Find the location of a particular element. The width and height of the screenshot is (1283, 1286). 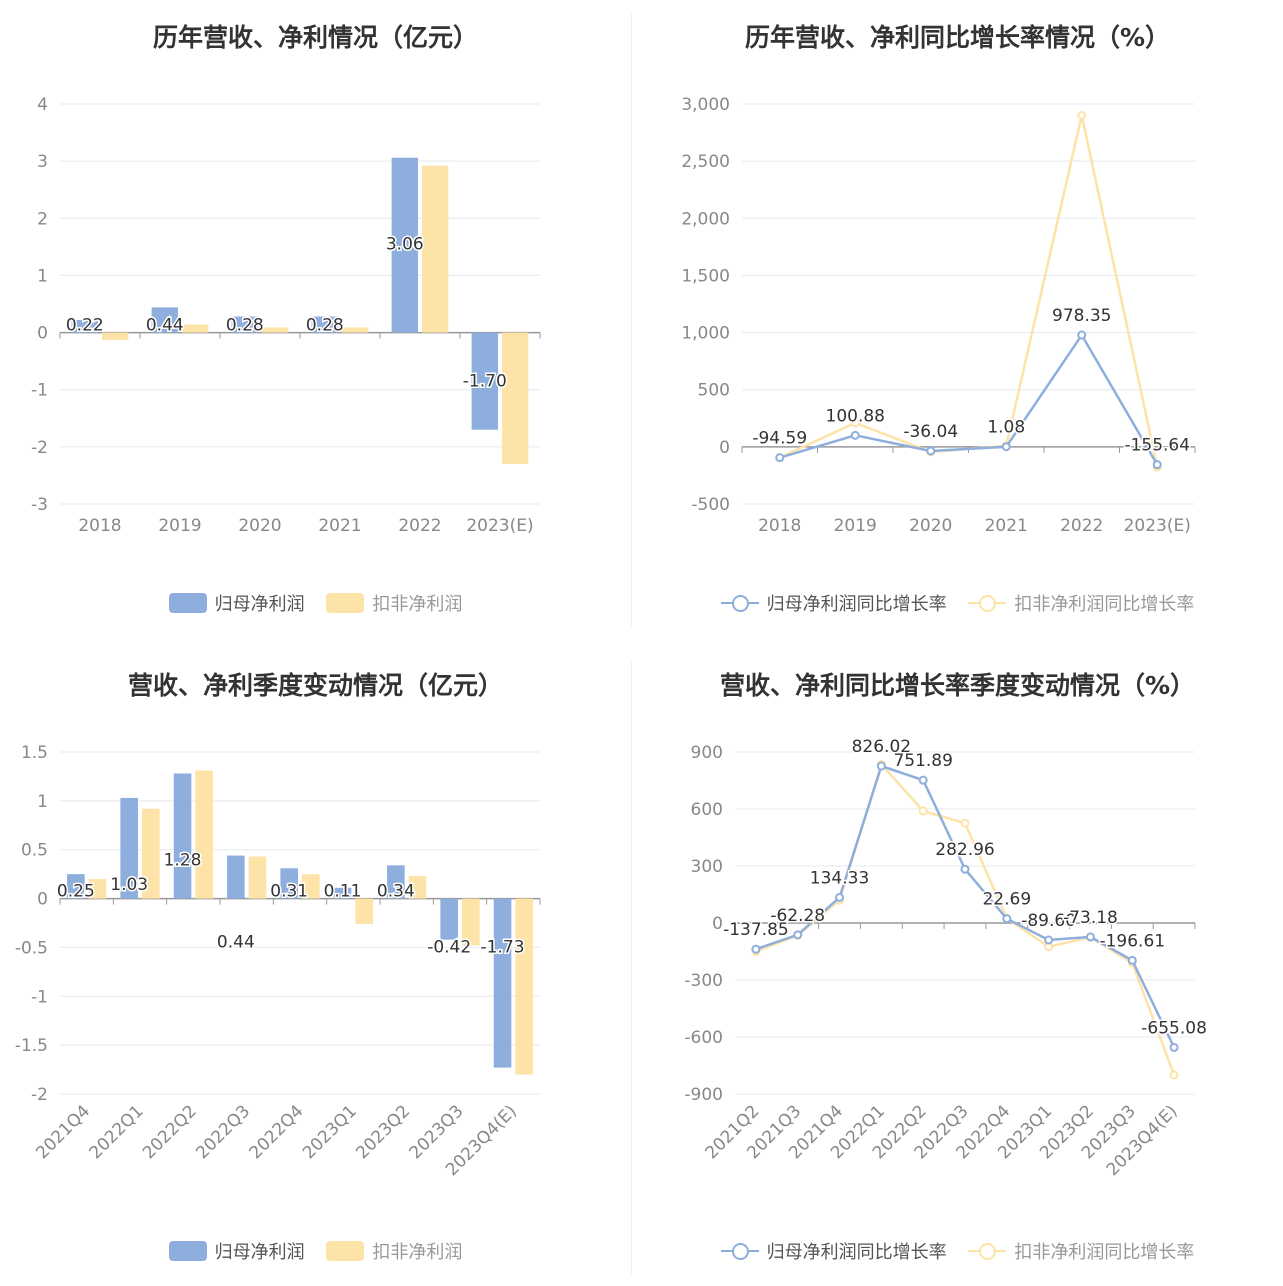

chart-title: 营收、净利季度变动情况（亿元） is located at coordinates (315, 685).